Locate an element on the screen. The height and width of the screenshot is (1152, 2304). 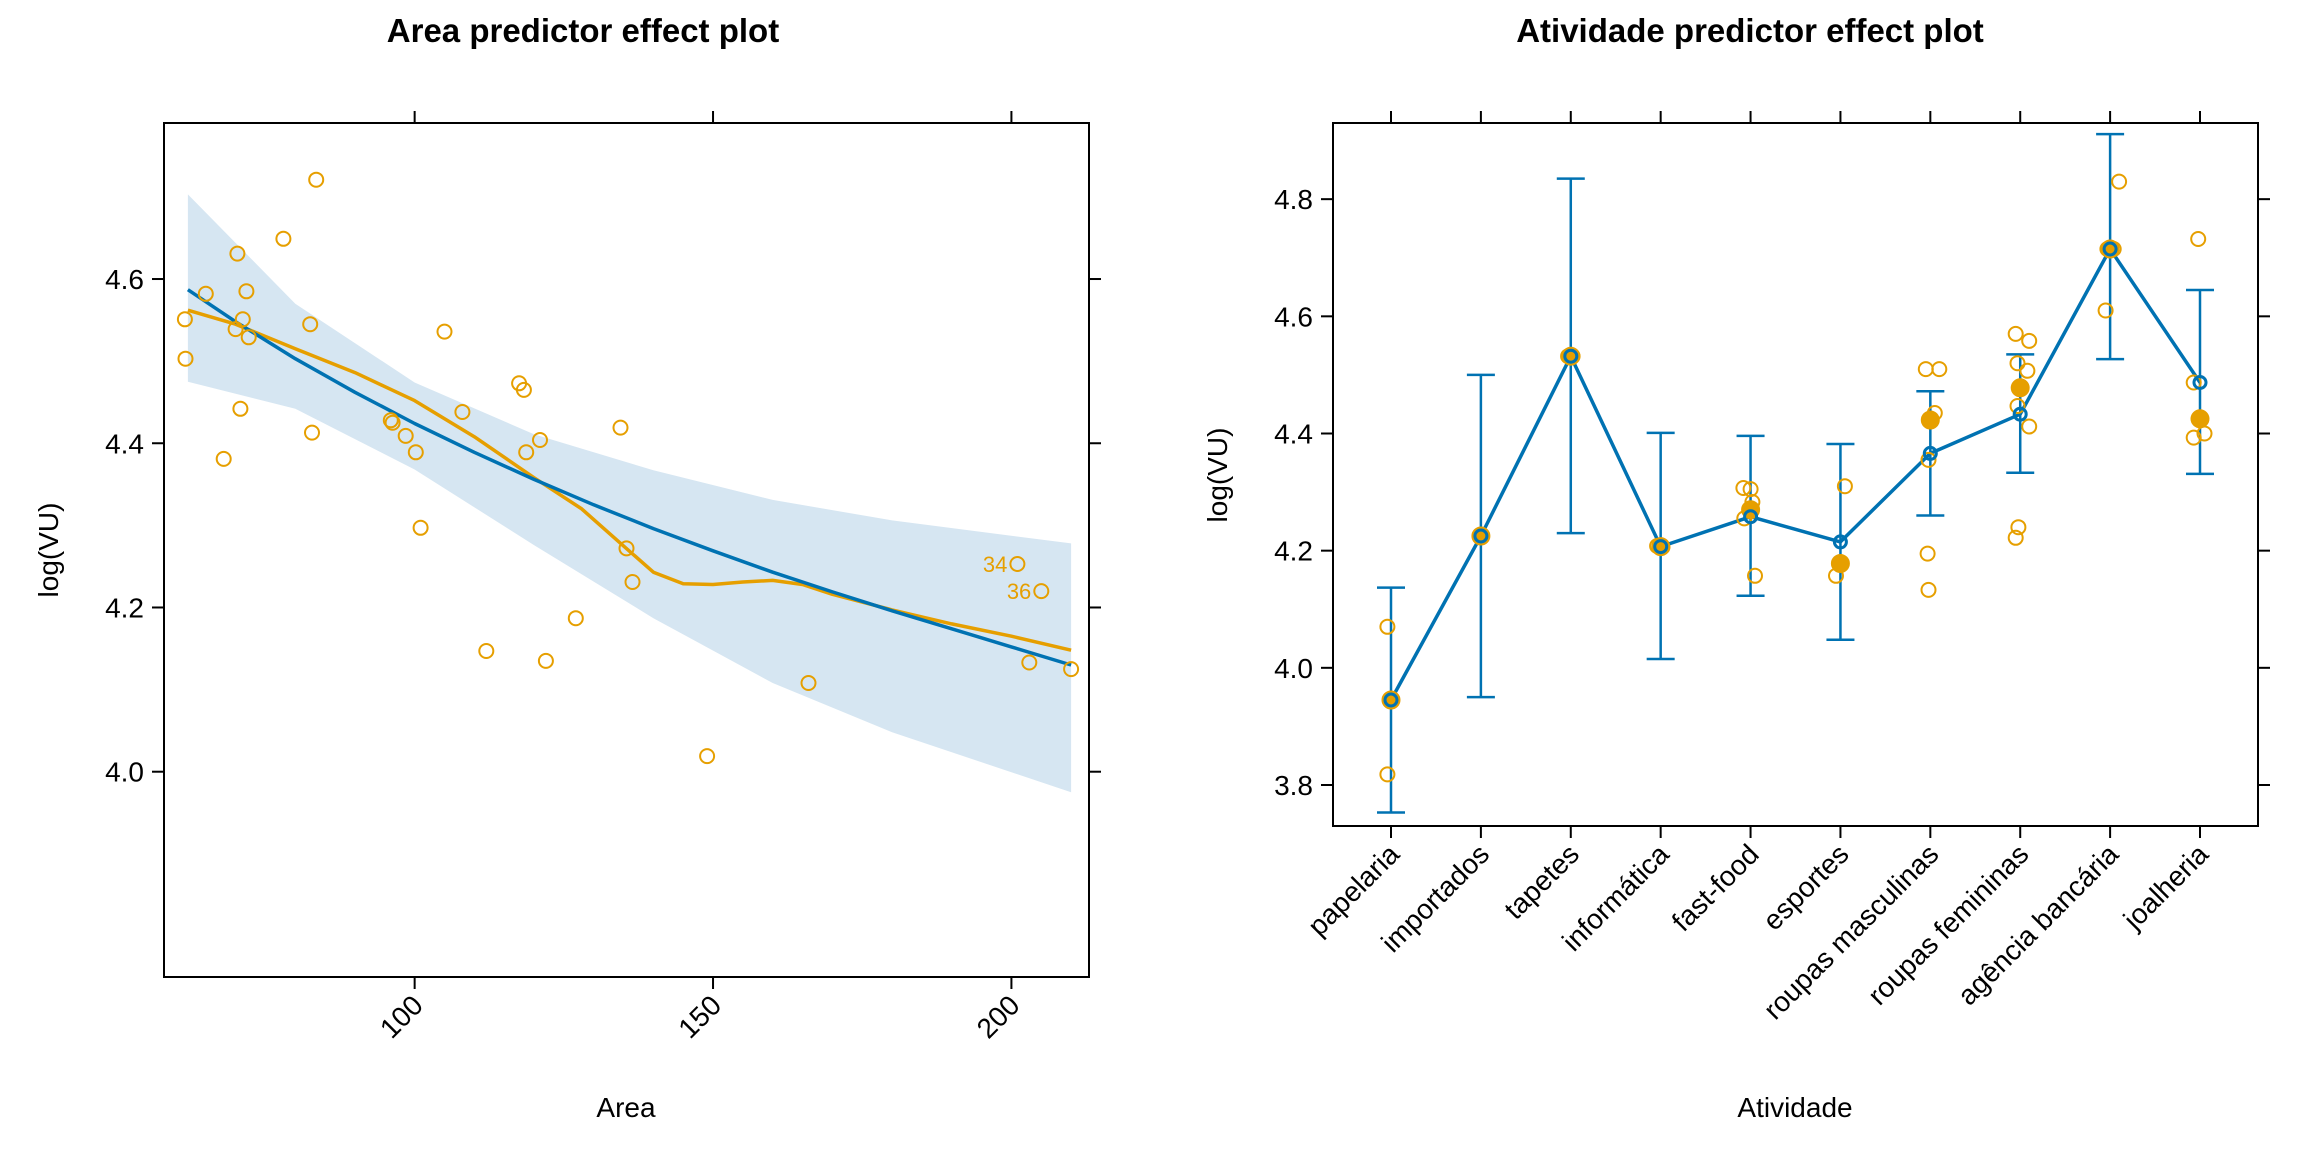
category-tick-label: roupas masculinas is located at coordinates (1851, 931).